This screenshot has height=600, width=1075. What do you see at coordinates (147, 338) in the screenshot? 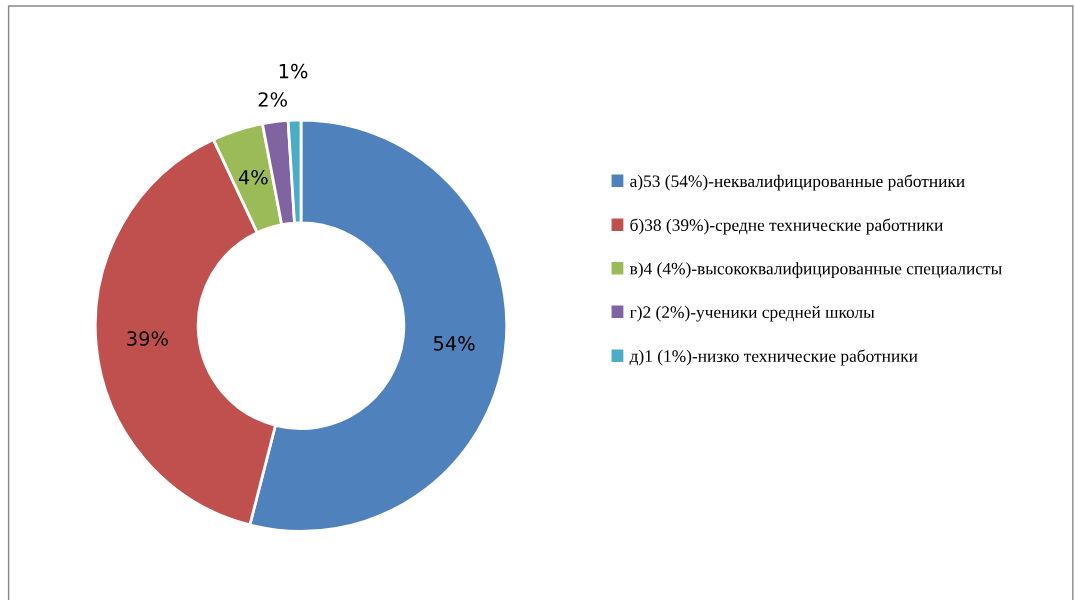
I see `data-label: 39%` at bounding box center [147, 338].